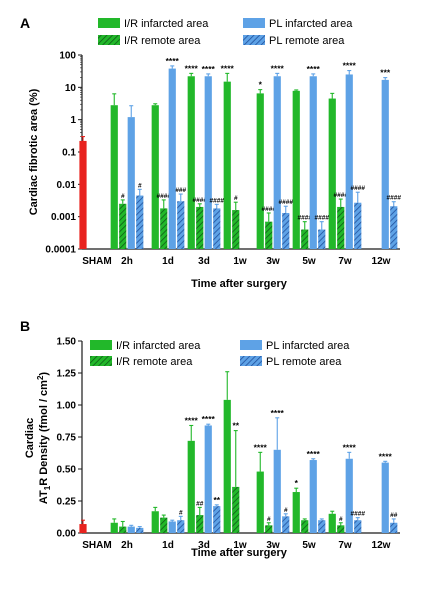 The image size is (440, 593). I want to click on panel-b-y-axis-title-line2: AT1R Density (fmol / cm2), so click(44, 438).